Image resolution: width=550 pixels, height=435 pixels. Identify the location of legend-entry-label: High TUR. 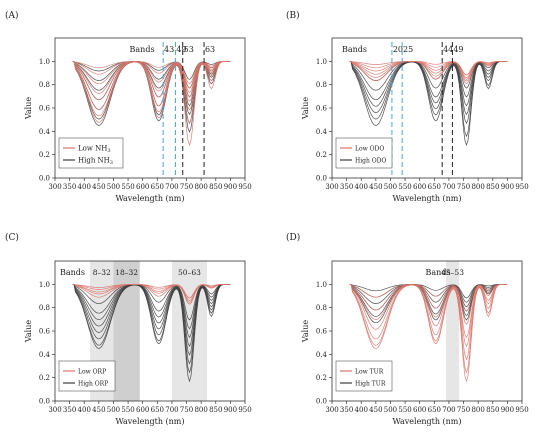
(370, 384).